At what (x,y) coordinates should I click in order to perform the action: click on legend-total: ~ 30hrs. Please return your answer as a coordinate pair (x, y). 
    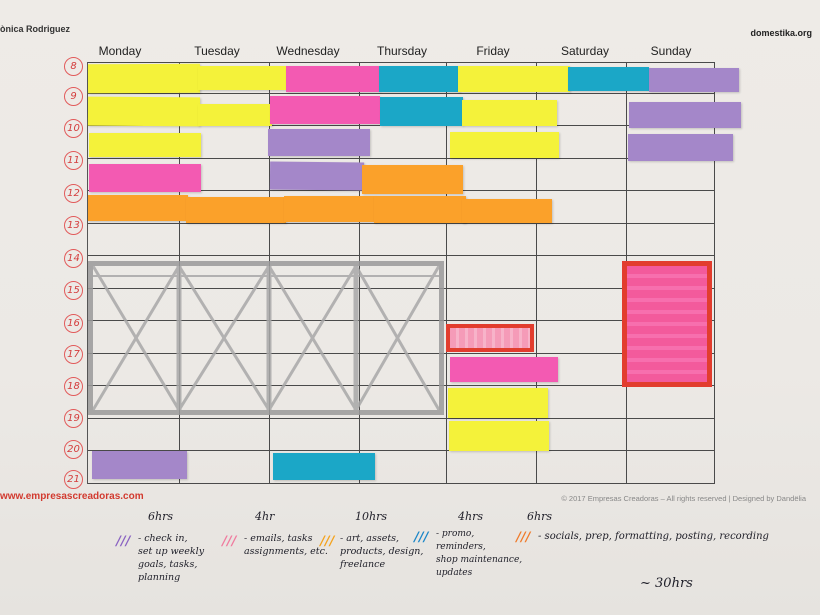
    Looking at the image, I should click on (666, 583).